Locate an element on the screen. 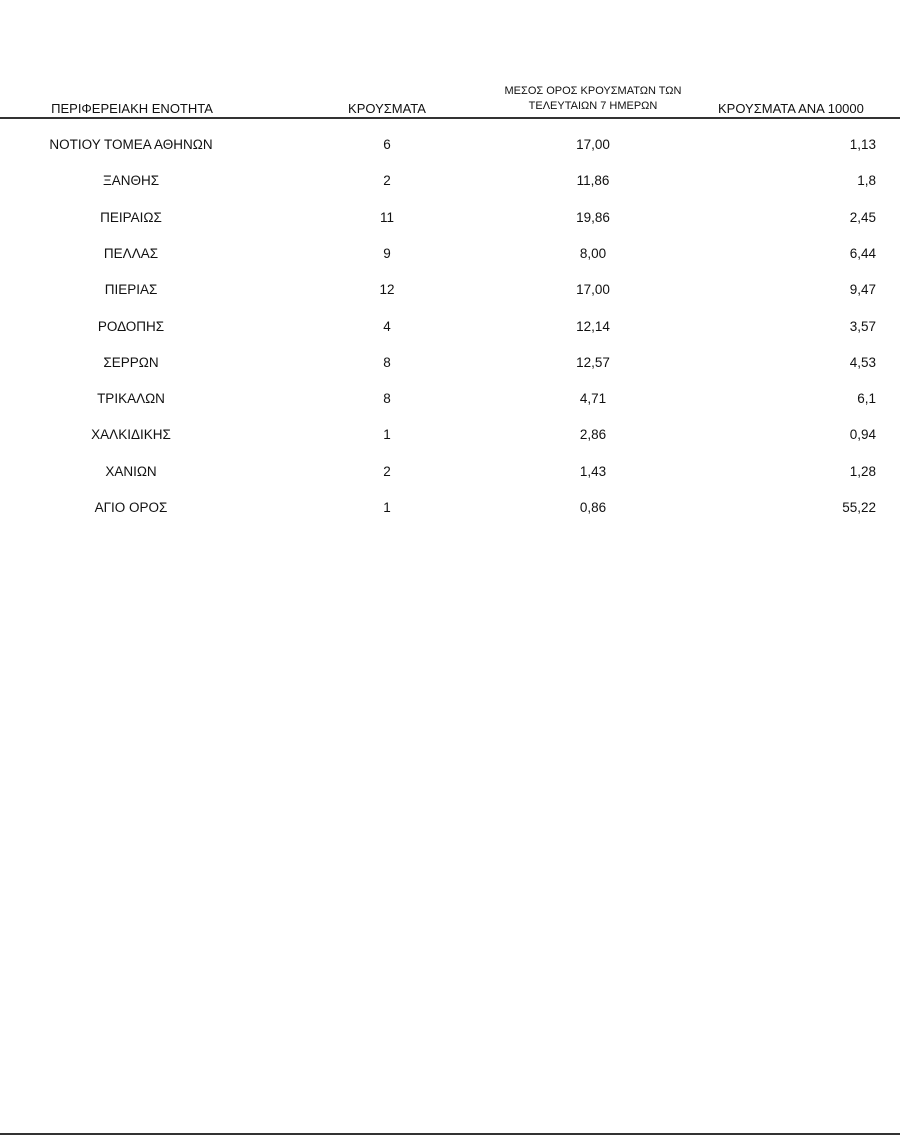  table-row: ΣΕΡΡΩΝ 8 12,57 4,53 is located at coordinates (450, 365).